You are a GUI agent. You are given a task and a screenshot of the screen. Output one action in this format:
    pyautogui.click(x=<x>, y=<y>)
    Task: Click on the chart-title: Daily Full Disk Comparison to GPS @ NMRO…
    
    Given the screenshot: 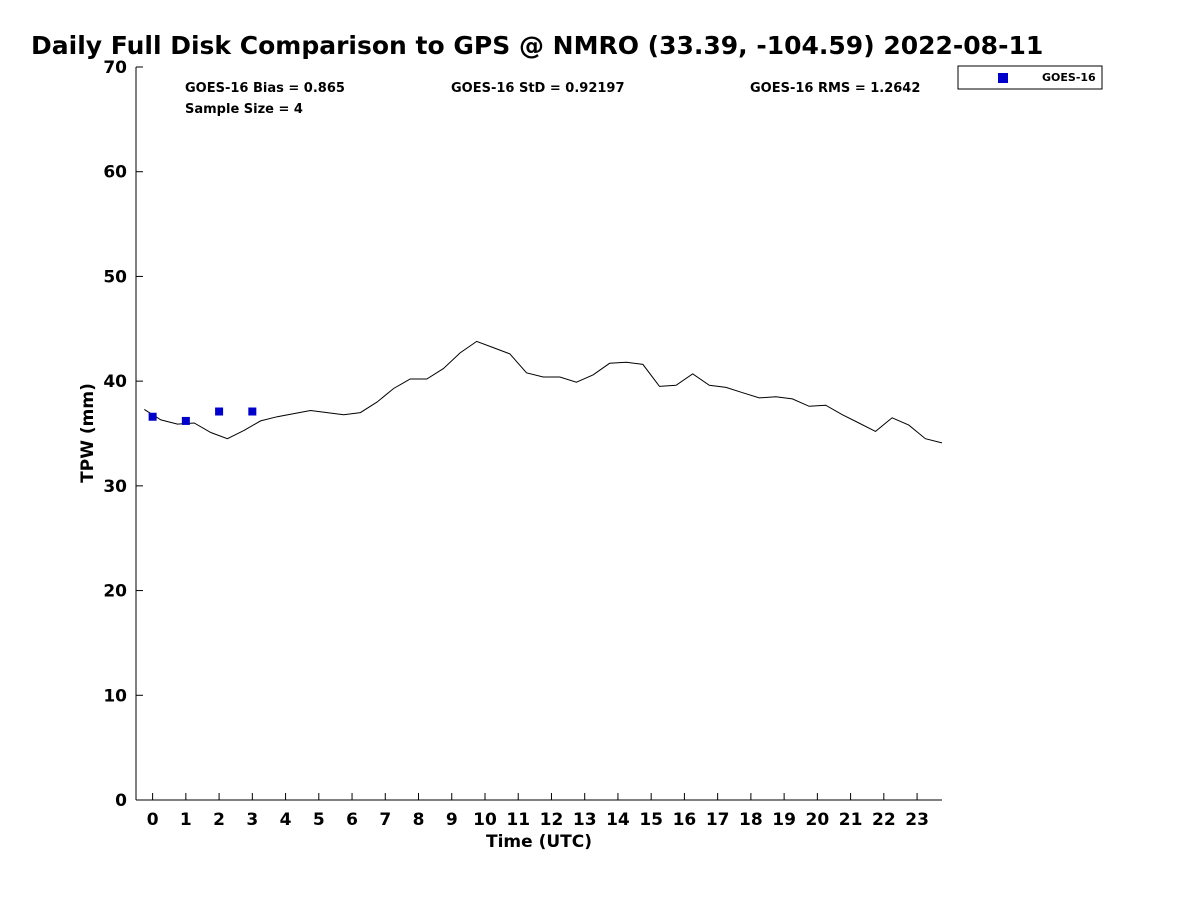 What is the action you would take?
    pyautogui.click(x=537, y=45)
    